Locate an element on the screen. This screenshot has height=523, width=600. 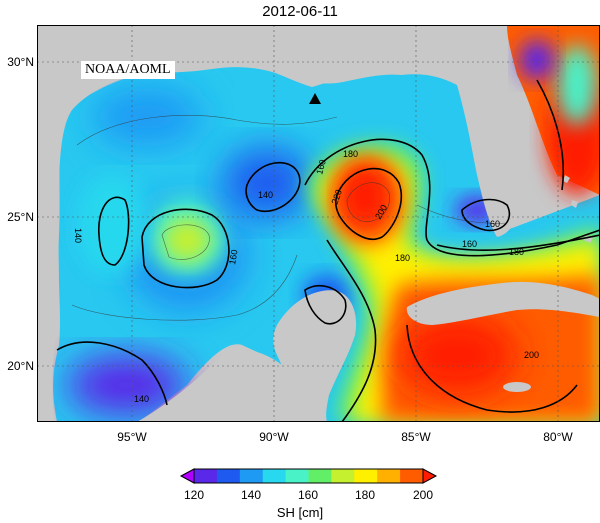
lat-tick-20n: 20°N is located at coordinates (20, 366).